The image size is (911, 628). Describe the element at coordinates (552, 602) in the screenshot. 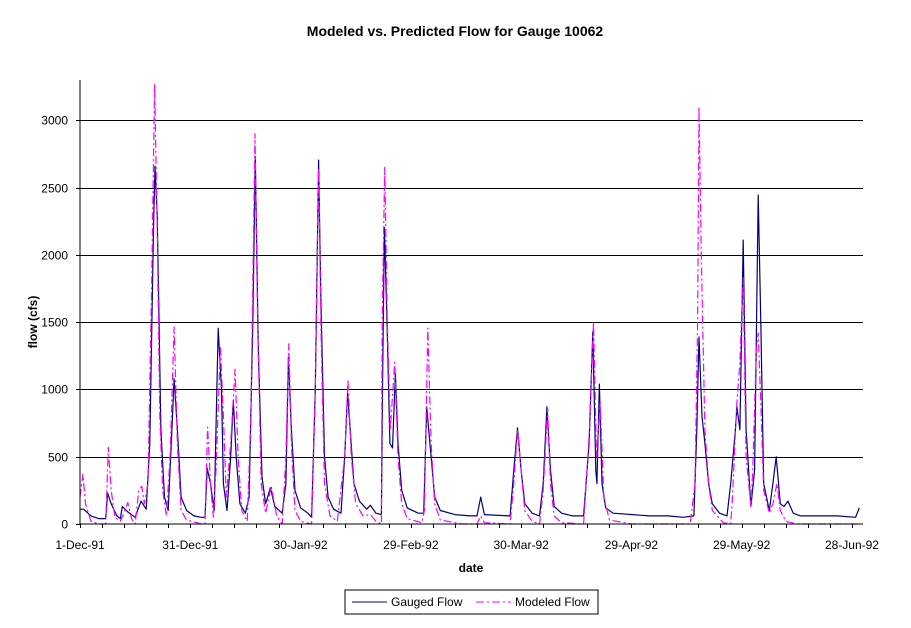

I see `legend-label-modeled: Modeled Flow` at that location.